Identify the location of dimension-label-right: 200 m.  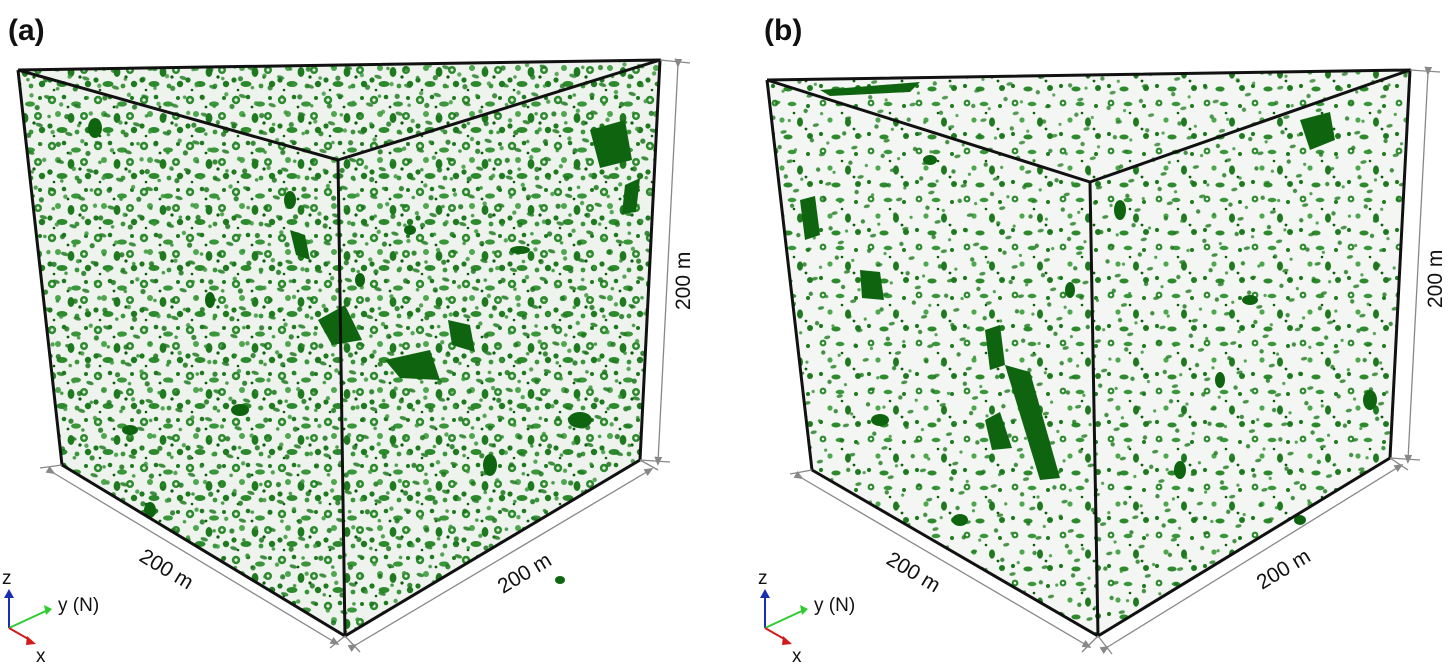
(525, 574).